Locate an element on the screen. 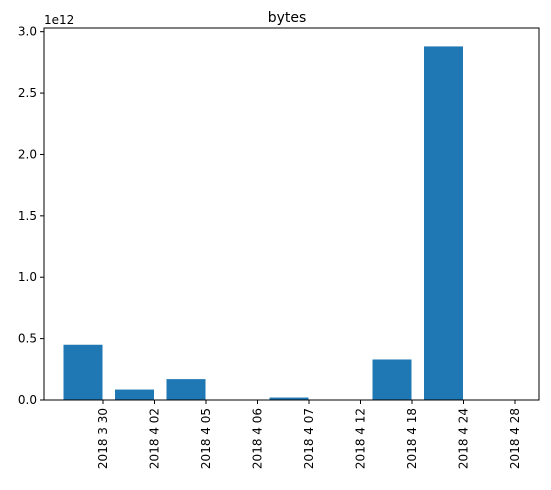  x-tick-label: 2018 4 06 is located at coordinates (258, 438).